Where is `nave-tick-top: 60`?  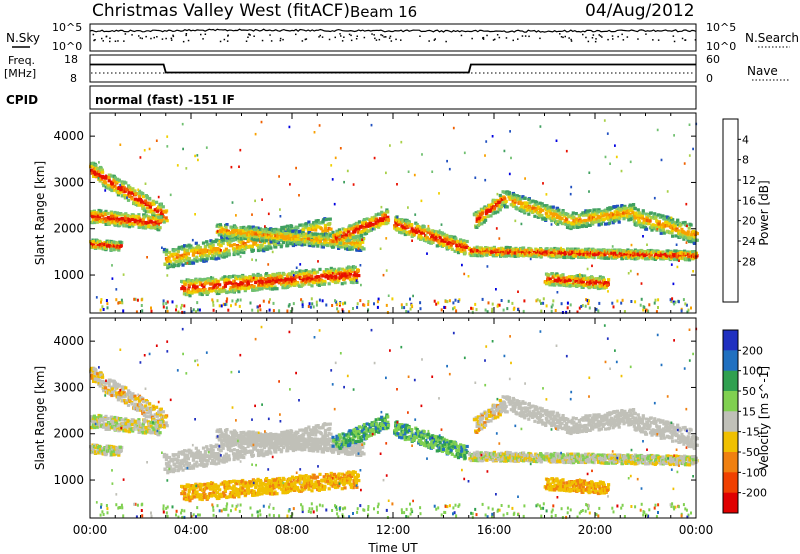 nave-tick-top: 60 is located at coordinates (713, 59).